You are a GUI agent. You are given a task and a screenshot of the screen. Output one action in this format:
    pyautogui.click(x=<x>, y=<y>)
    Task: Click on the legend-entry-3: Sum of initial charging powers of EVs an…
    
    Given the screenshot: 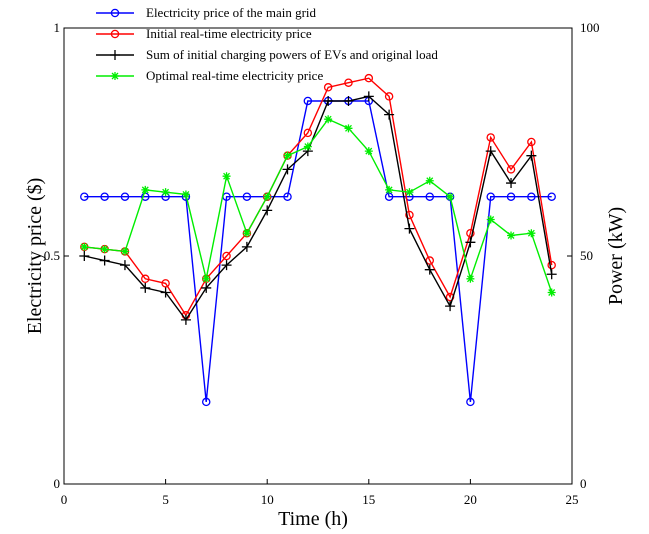 What is the action you would take?
    pyautogui.click(x=267, y=54)
    